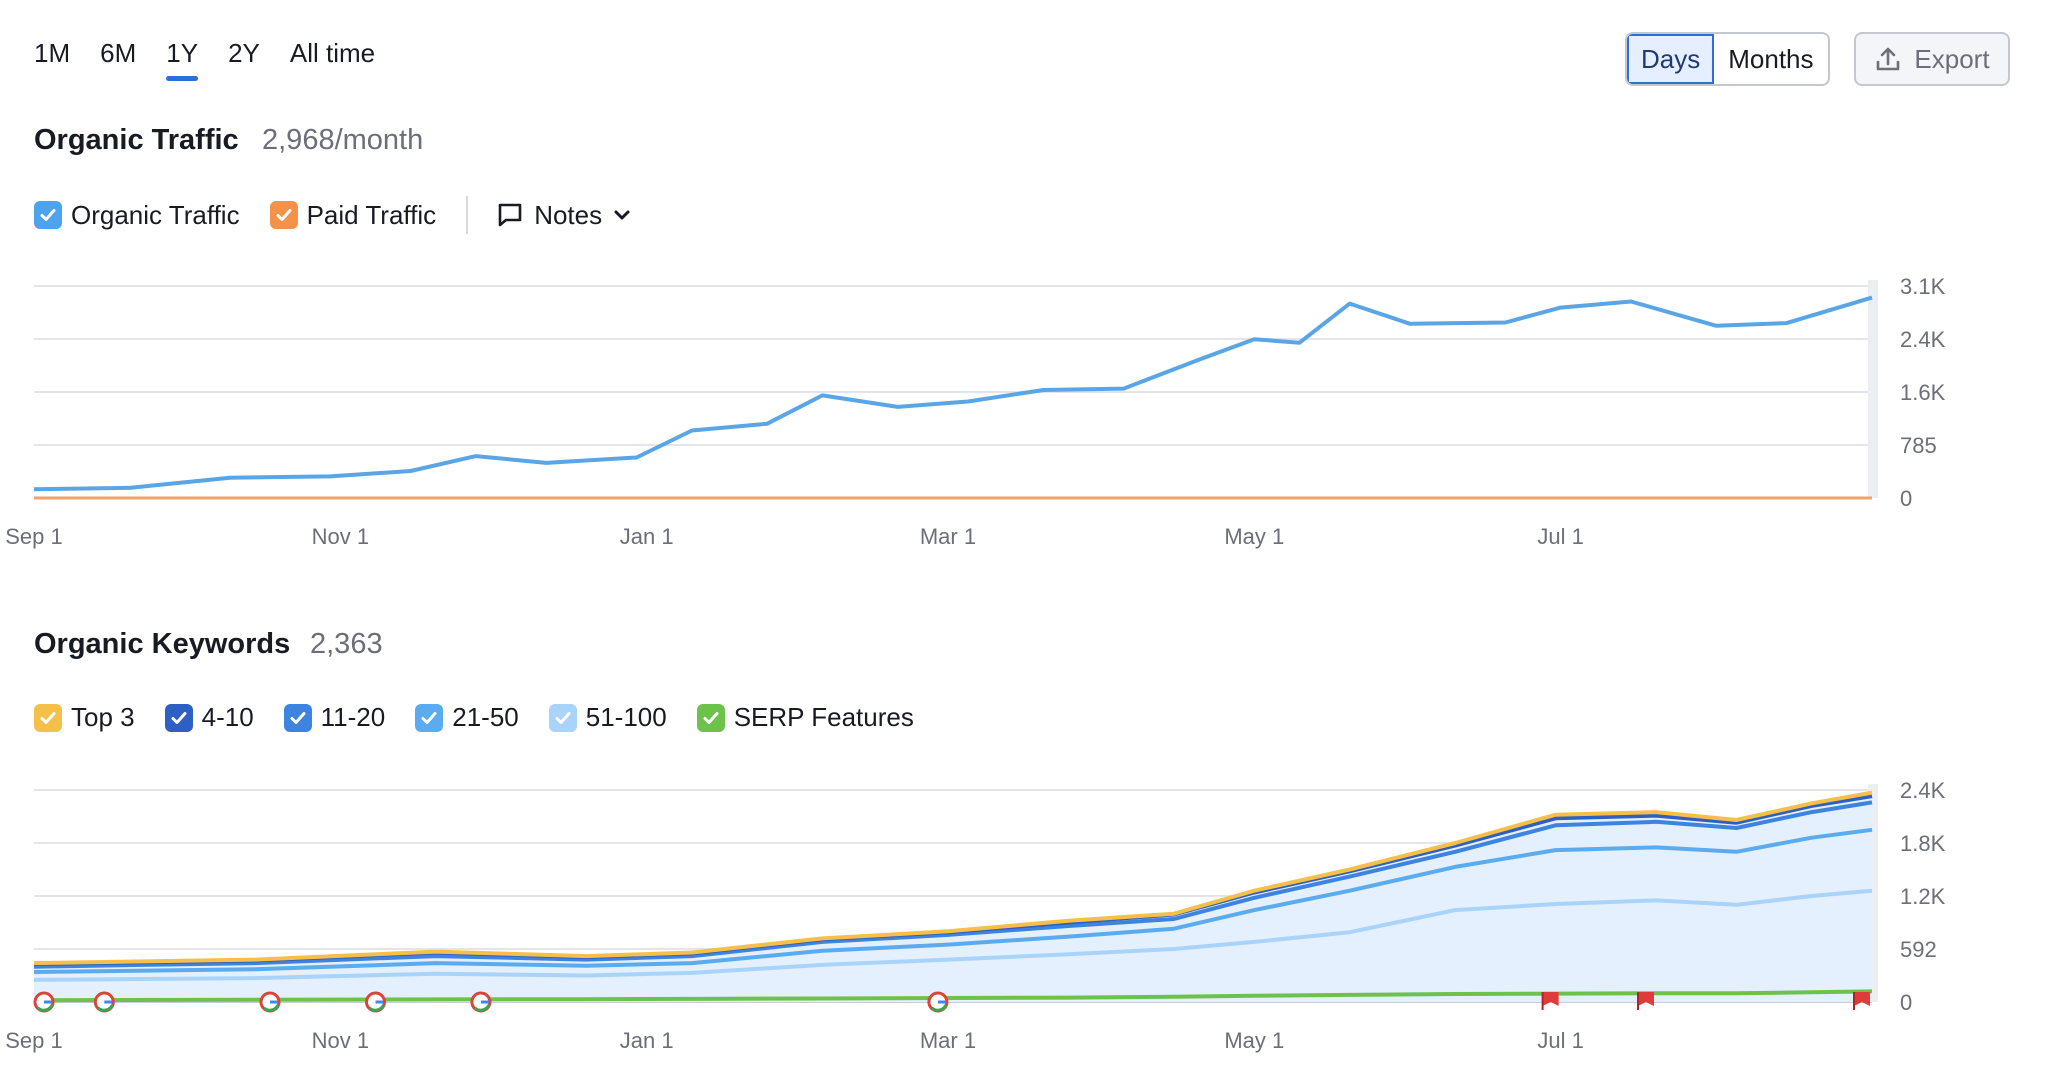 Image resolution: width=2048 pixels, height=1076 pixels. Describe the element at coordinates (227, 717) in the screenshot. I see `legend-label: 4-10` at that location.